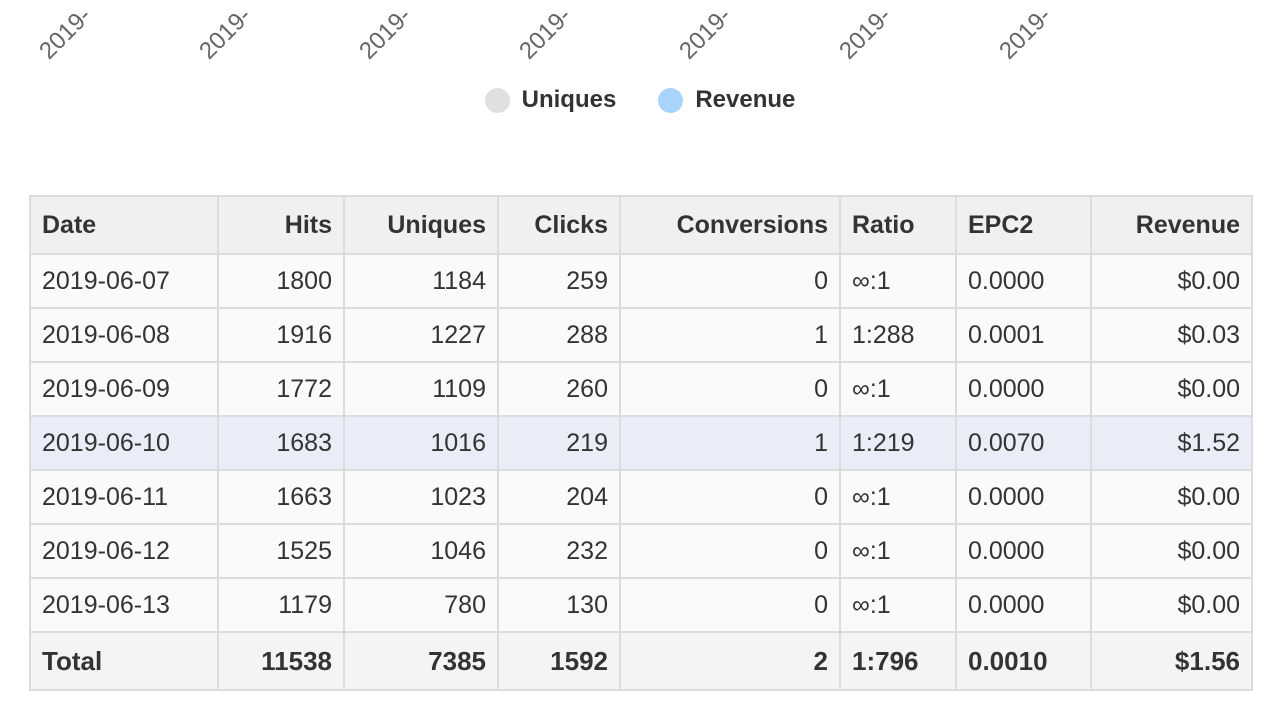 The height and width of the screenshot is (719, 1280). What do you see at coordinates (421, 497) in the screenshot?
I see `cell-uniques: 1023` at bounding box center [421, 497].